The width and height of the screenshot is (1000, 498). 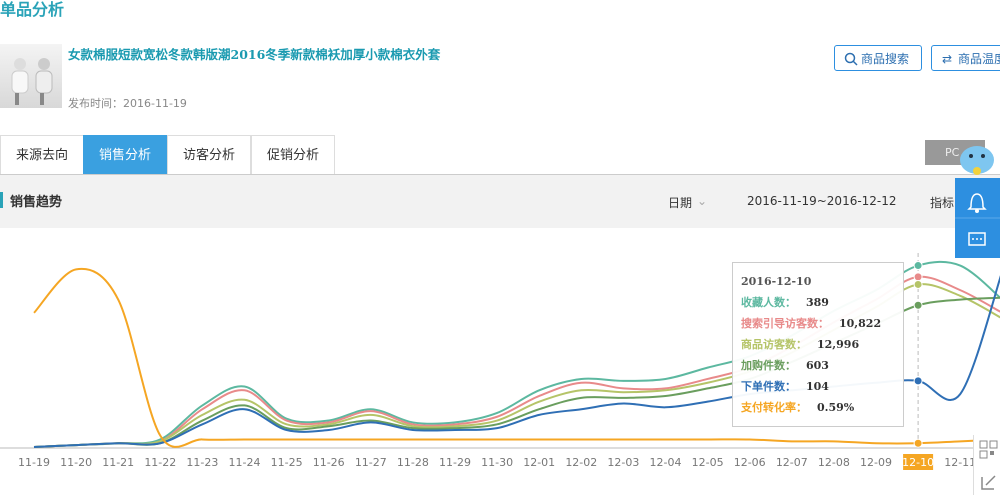 I want to click on tooltip-label: 加购件数：, so click(x=768, y=365).